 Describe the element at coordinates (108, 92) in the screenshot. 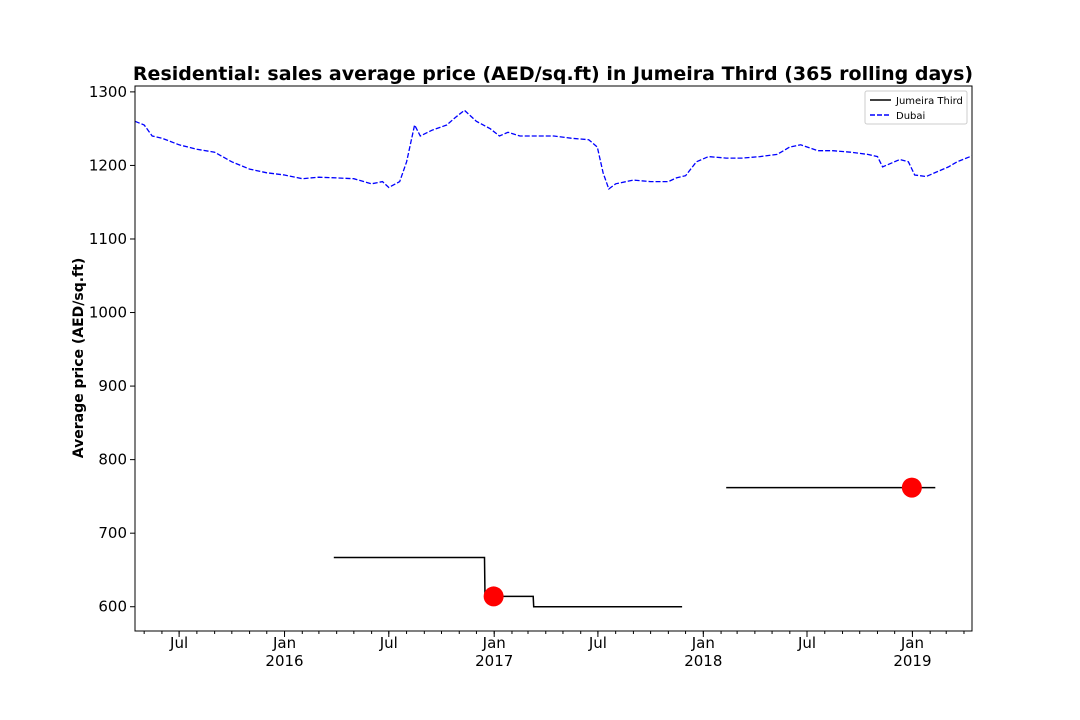

I see `y-tick-label-7: 1300` at that location.